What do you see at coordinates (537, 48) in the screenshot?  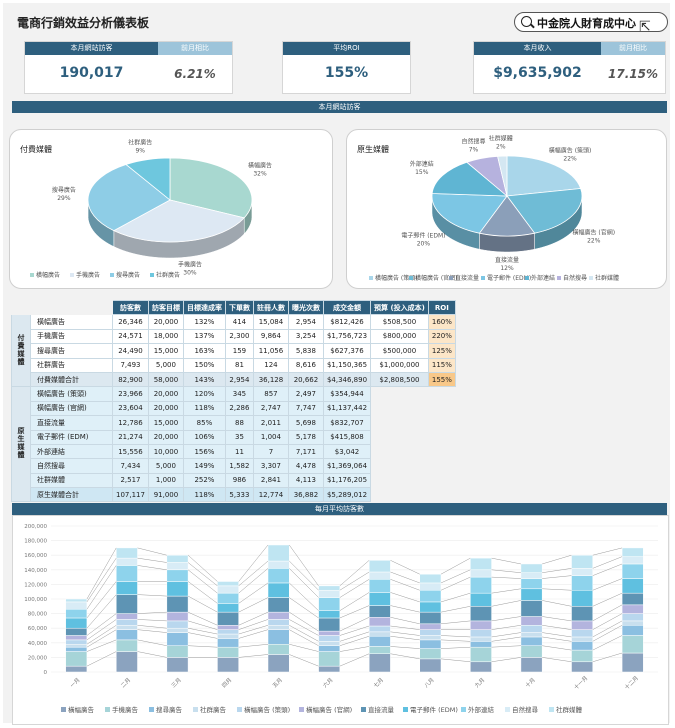 I see `kpi-revenue-label: 本月收入` at bounding box center [537, 48].